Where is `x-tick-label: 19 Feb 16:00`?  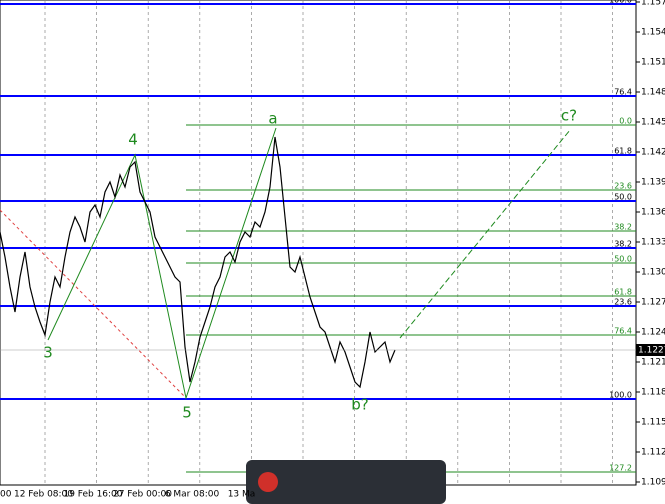
x-tick-label: 19 Feb 16:00 is located at coordinates (92, 495).